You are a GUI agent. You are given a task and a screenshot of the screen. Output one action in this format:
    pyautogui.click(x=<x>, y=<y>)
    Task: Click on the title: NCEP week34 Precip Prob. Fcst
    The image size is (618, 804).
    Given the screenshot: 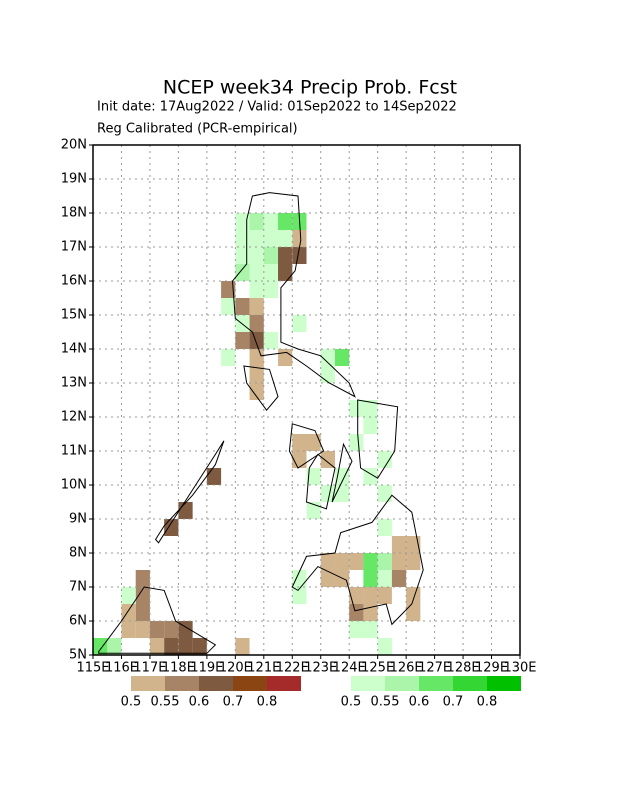 What is the action you would take?
    pyautogui.click(x=310, y=88)
    